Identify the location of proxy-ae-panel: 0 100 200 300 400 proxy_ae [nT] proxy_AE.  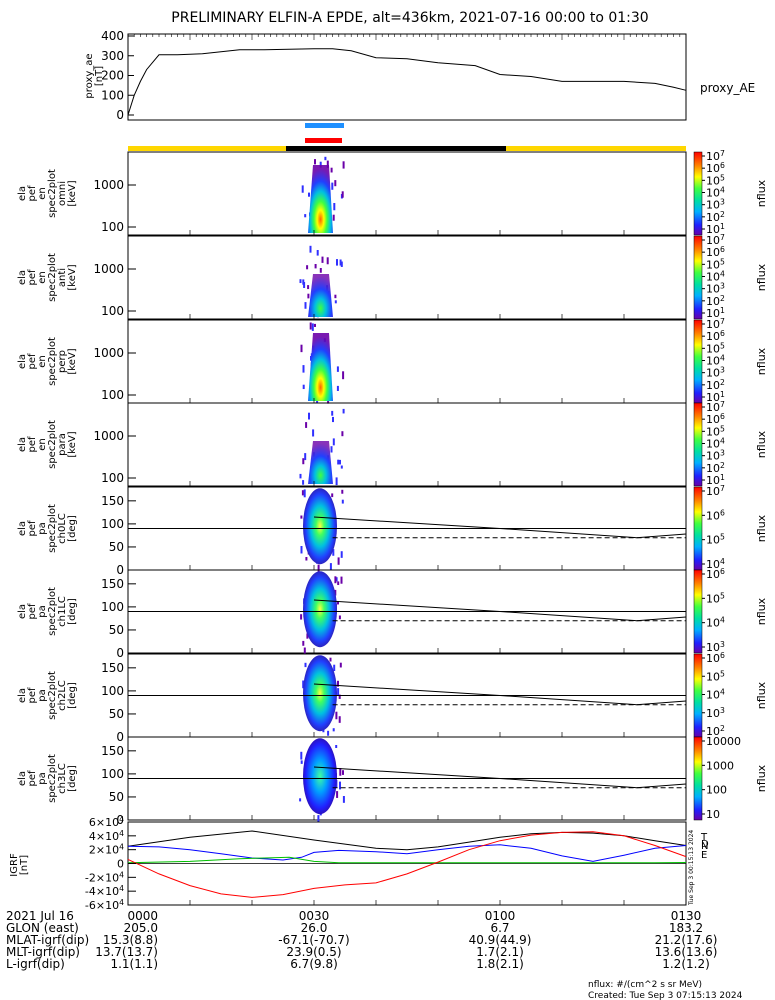
(419, 75).